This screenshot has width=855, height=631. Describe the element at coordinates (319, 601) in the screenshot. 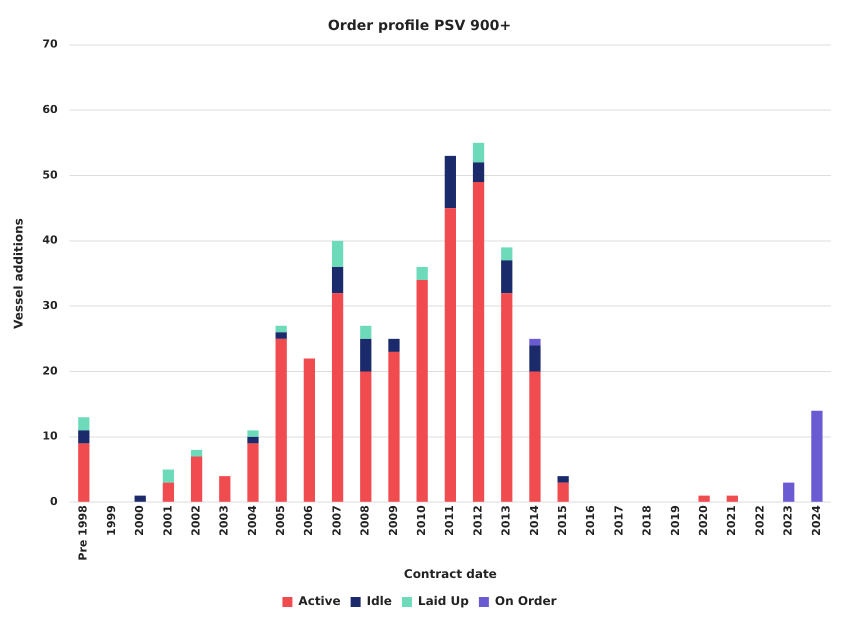

I see `legend-label: Active` at that location.